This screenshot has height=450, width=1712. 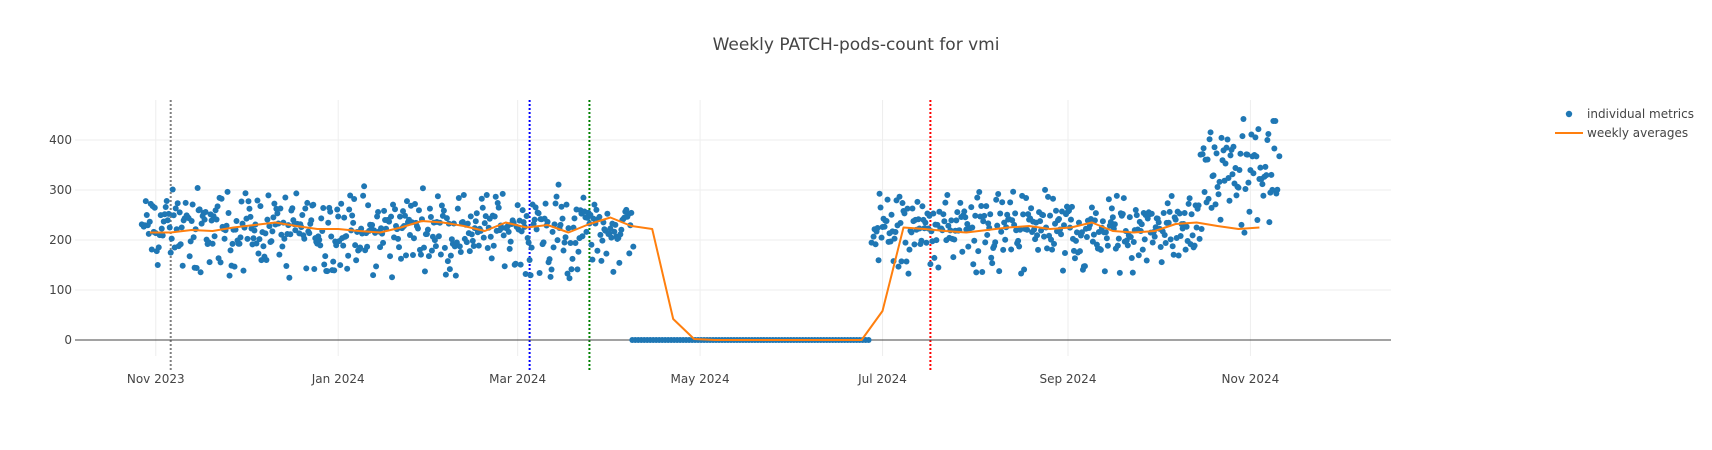 I want to click on legend-item-weekly-averages: weekly averages, so click(x=1621, y=133).